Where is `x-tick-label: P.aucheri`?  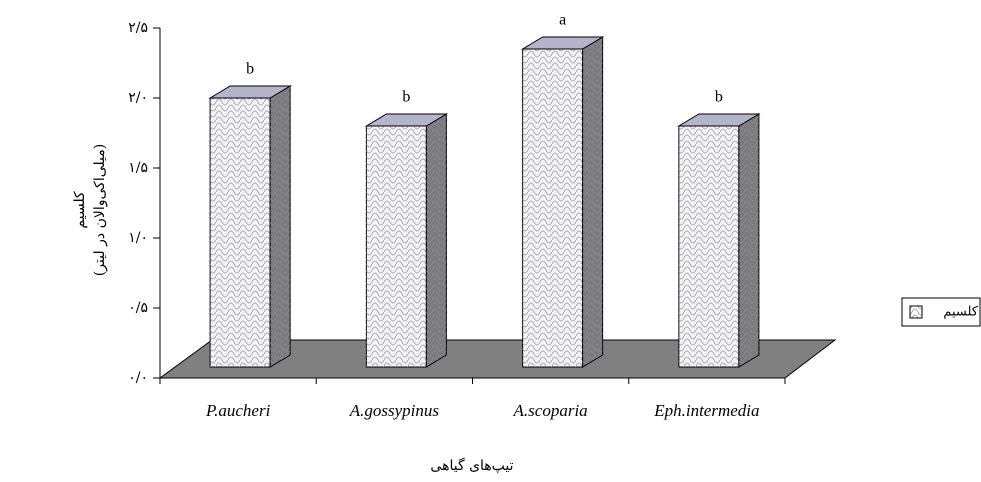
x-tick-label: P.aucheri is located at coordinates (238, 410).